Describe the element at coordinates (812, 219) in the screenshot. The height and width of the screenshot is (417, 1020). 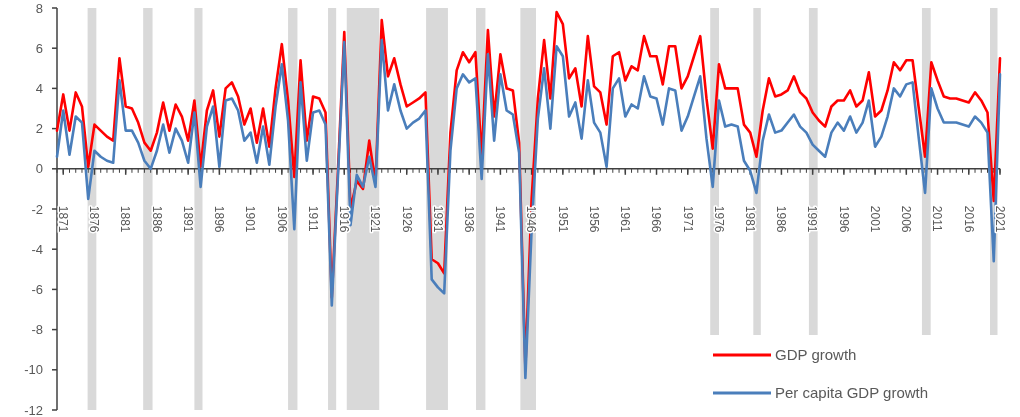
I see `x-tick-label: 1991` at that location.